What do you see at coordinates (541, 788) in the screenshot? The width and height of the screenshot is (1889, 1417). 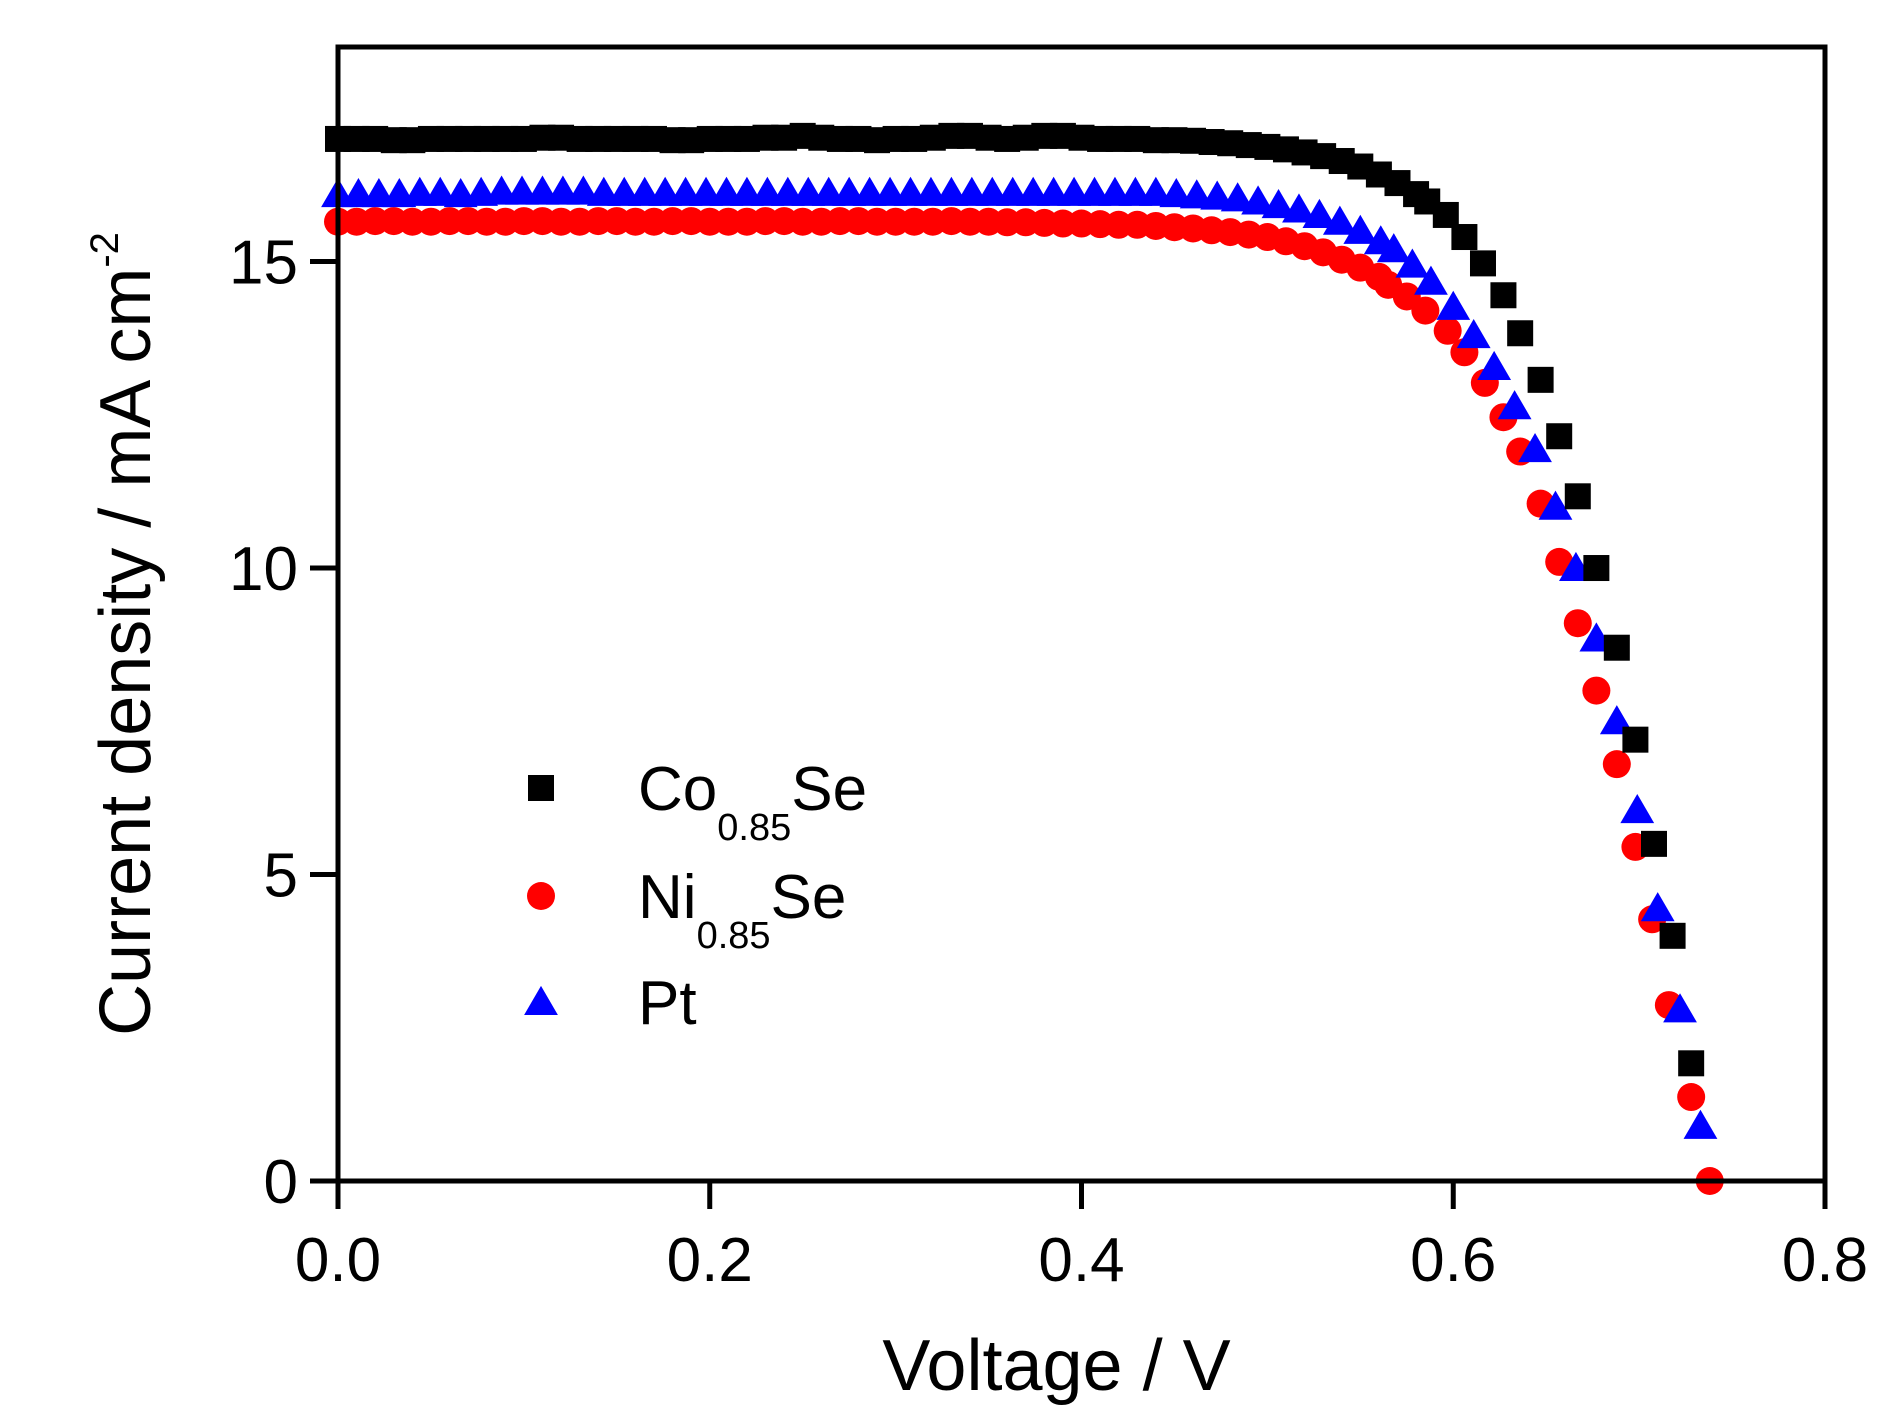 I see `legend-marker-square` at bounding box center [541, 788].